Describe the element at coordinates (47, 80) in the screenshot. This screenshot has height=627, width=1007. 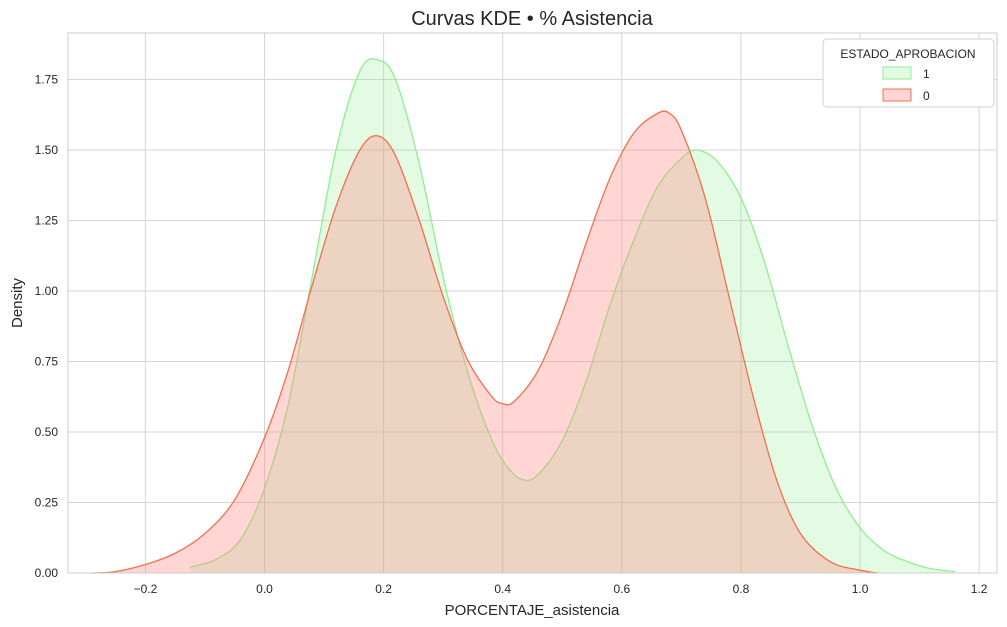
I see `y-tick-label: 1.75` at that location.